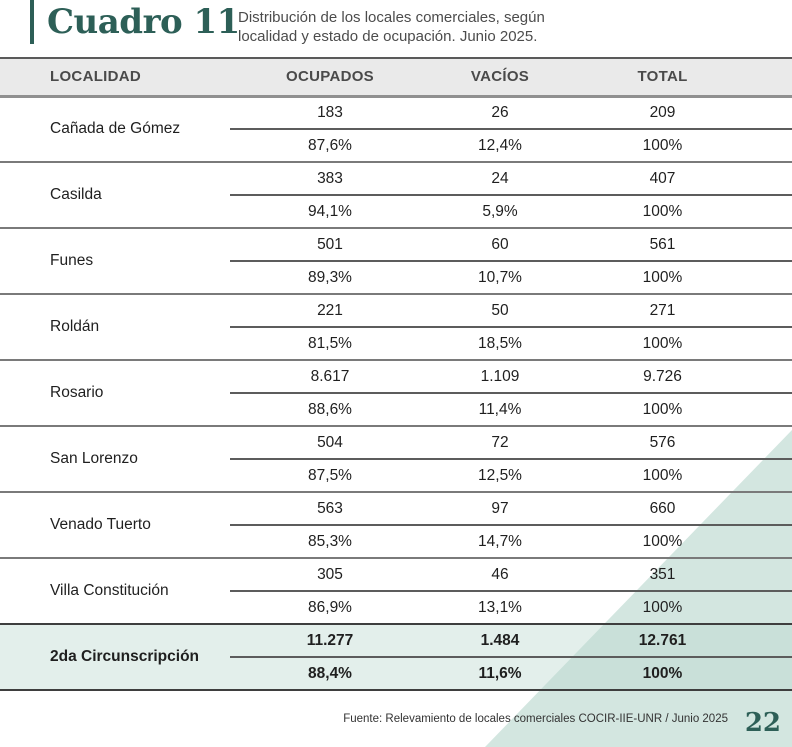 The image size is (792, 747). Describe the element at coordinates (115, 260) in the screenshot. I see `locality-cell: Funes` at that location.